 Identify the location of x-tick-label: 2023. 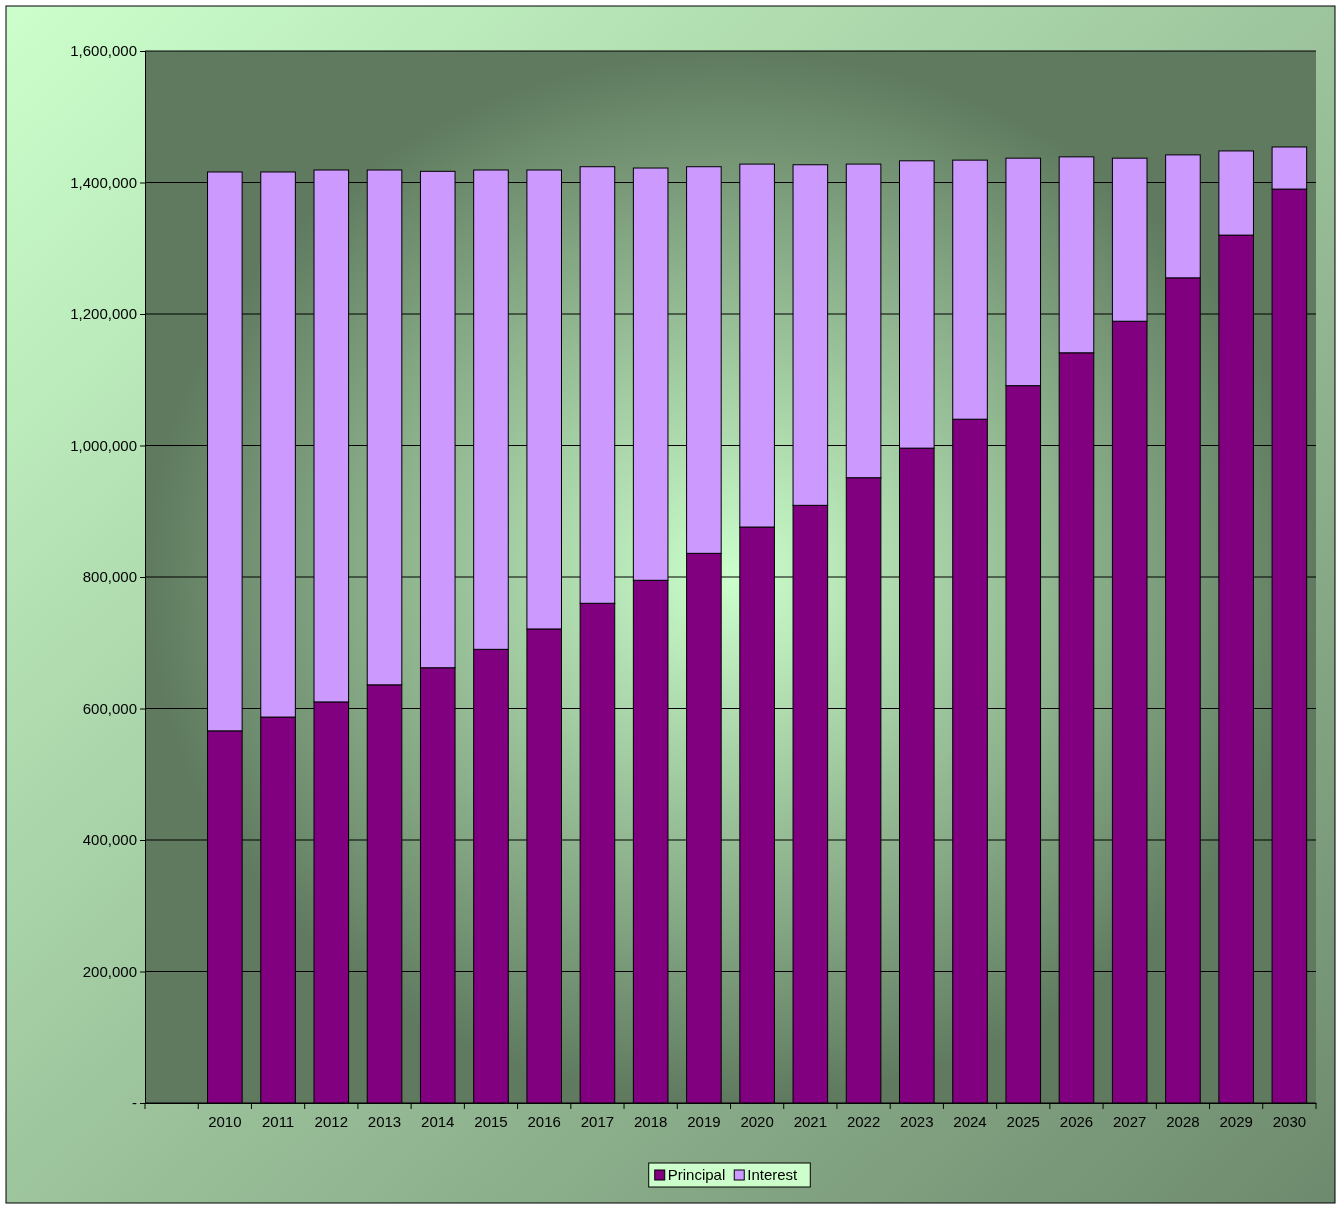
(917, 1121).